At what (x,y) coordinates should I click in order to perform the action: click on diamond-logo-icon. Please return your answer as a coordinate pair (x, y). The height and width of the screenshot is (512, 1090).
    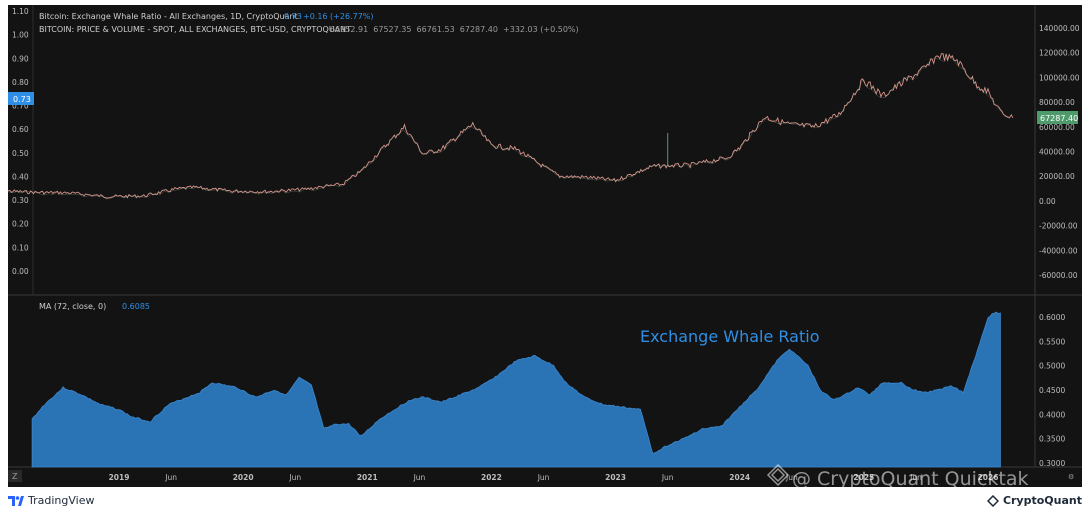
    Looking at the image, I should click on (778, 475).